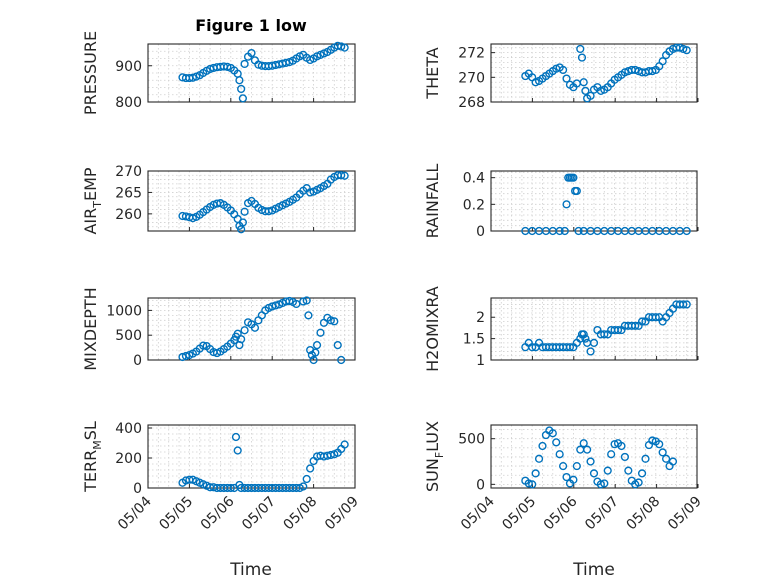 Image resolution: width=778 pixels, height=583 pixels. Describe the element at coordinates (432, 73) in the screenshot. I see `y-axis-label: THETA` at that location.